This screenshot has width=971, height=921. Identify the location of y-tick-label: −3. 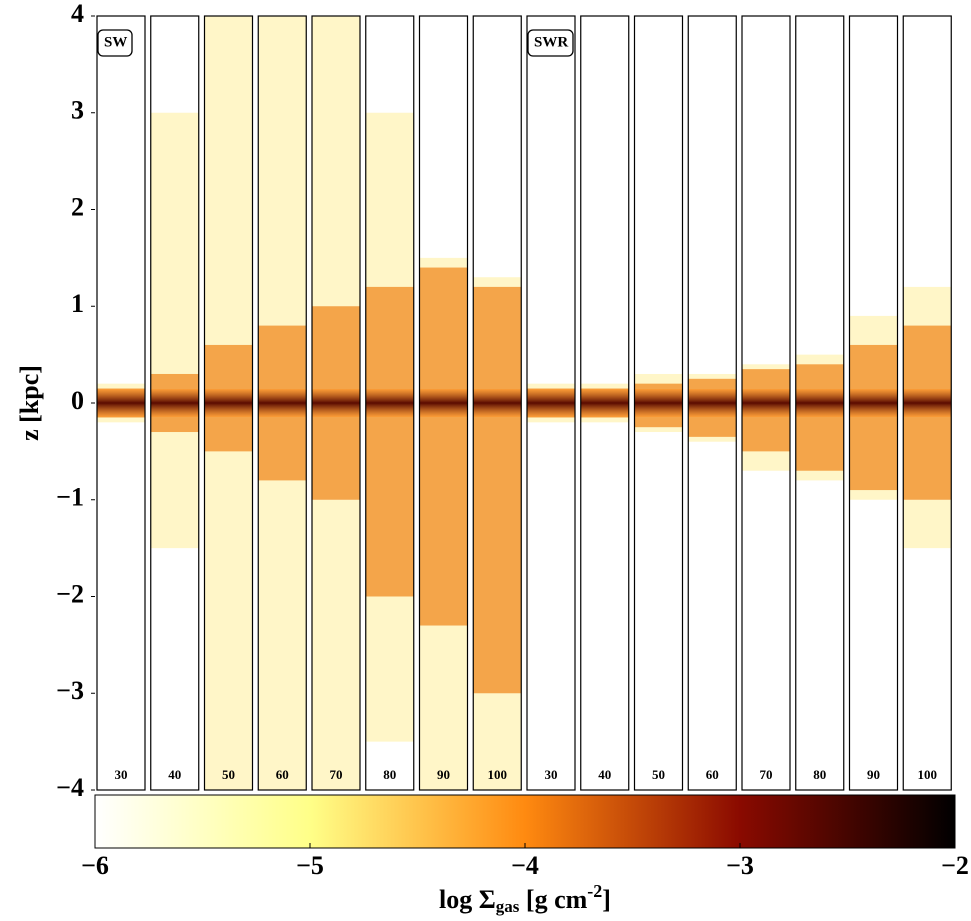
(70, 690).